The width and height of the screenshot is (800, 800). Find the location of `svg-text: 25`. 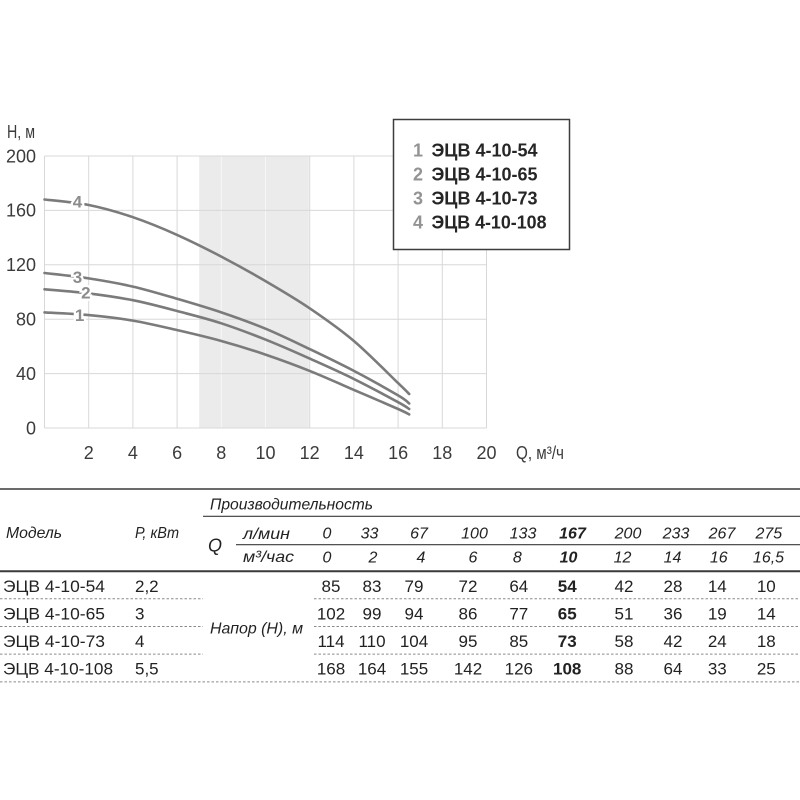

svg-text: 25 is located at coordinates (766, 668).